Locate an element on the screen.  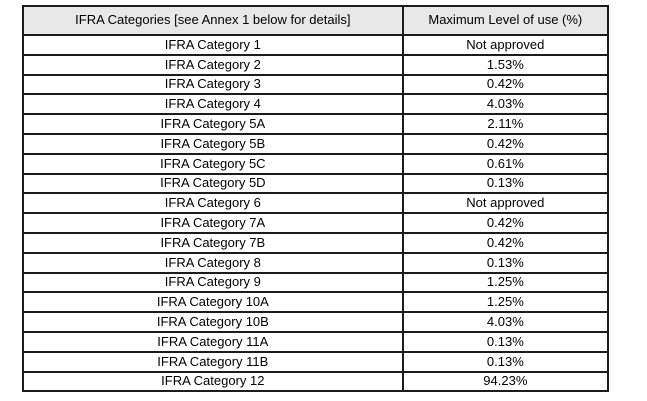
category-cell: IFRA Category 5C is located at coordinates (213, 163).